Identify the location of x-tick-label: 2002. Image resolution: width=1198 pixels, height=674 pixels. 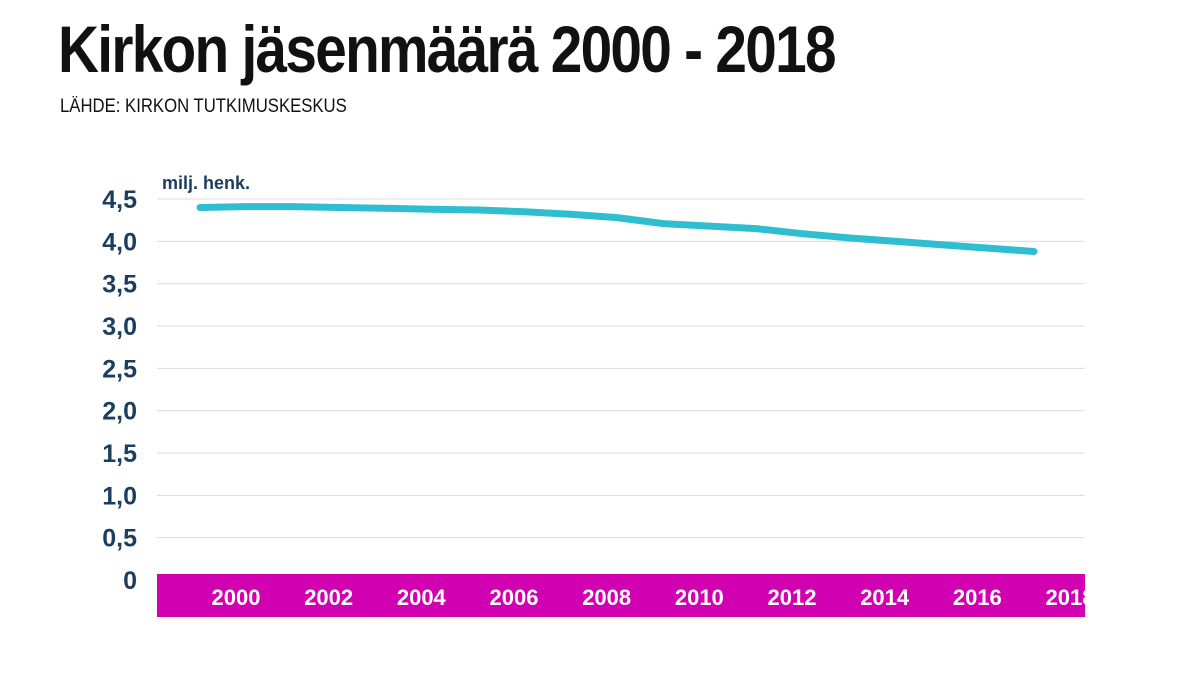
(328, 597).